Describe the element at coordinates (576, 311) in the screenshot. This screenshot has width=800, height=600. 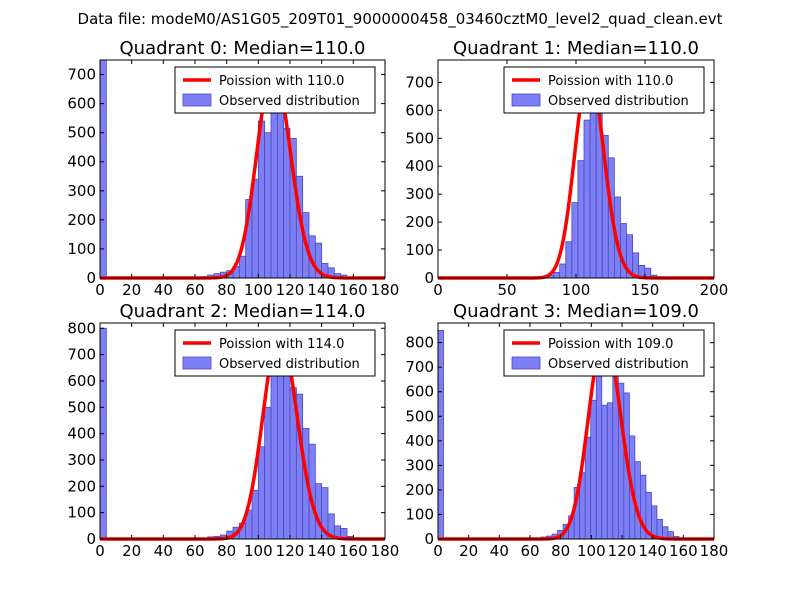
I see `subplot-title: Quadrant 3: Median=109.0` at that location.